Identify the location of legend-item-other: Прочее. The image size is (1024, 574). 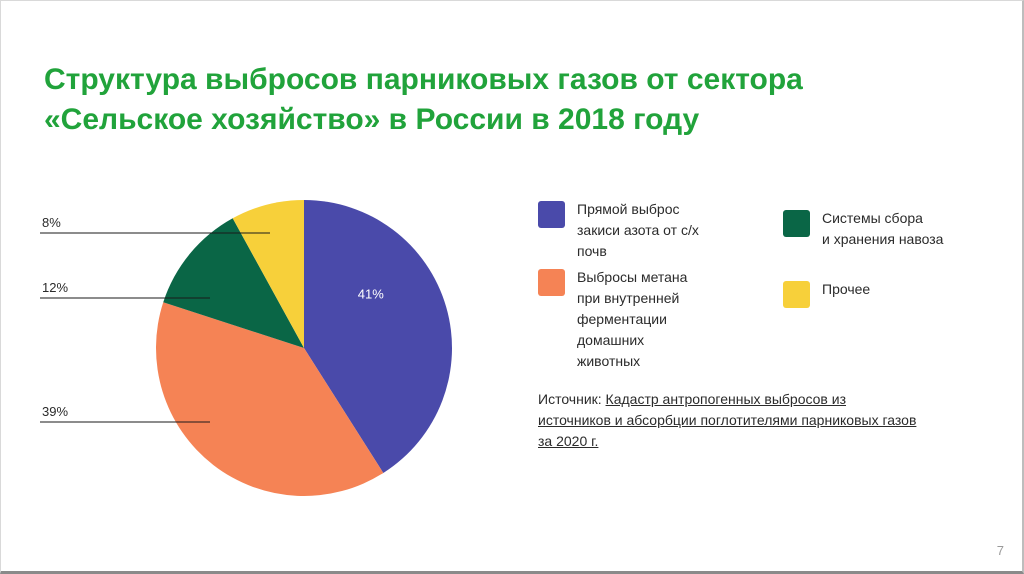
(826, 293).